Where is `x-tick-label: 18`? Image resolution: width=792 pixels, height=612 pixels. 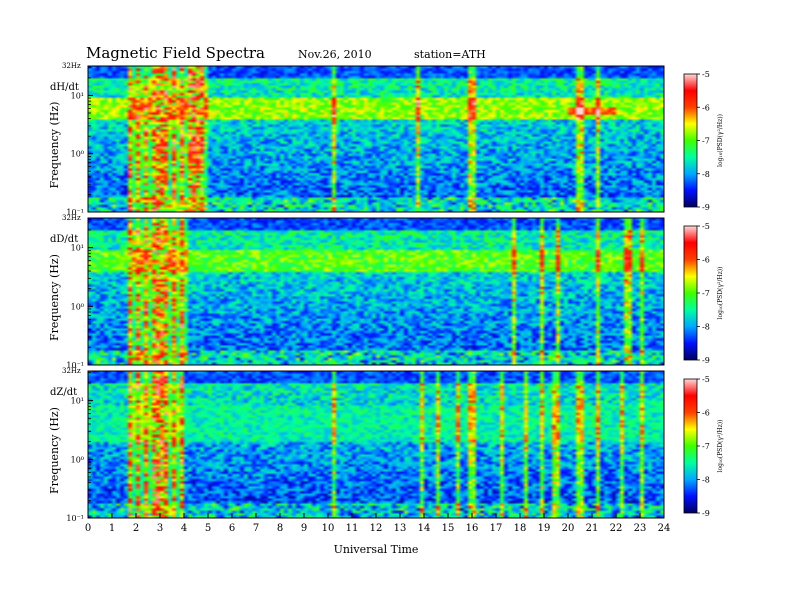 x-tick-label: 18 is located at coordinates (520, 528).